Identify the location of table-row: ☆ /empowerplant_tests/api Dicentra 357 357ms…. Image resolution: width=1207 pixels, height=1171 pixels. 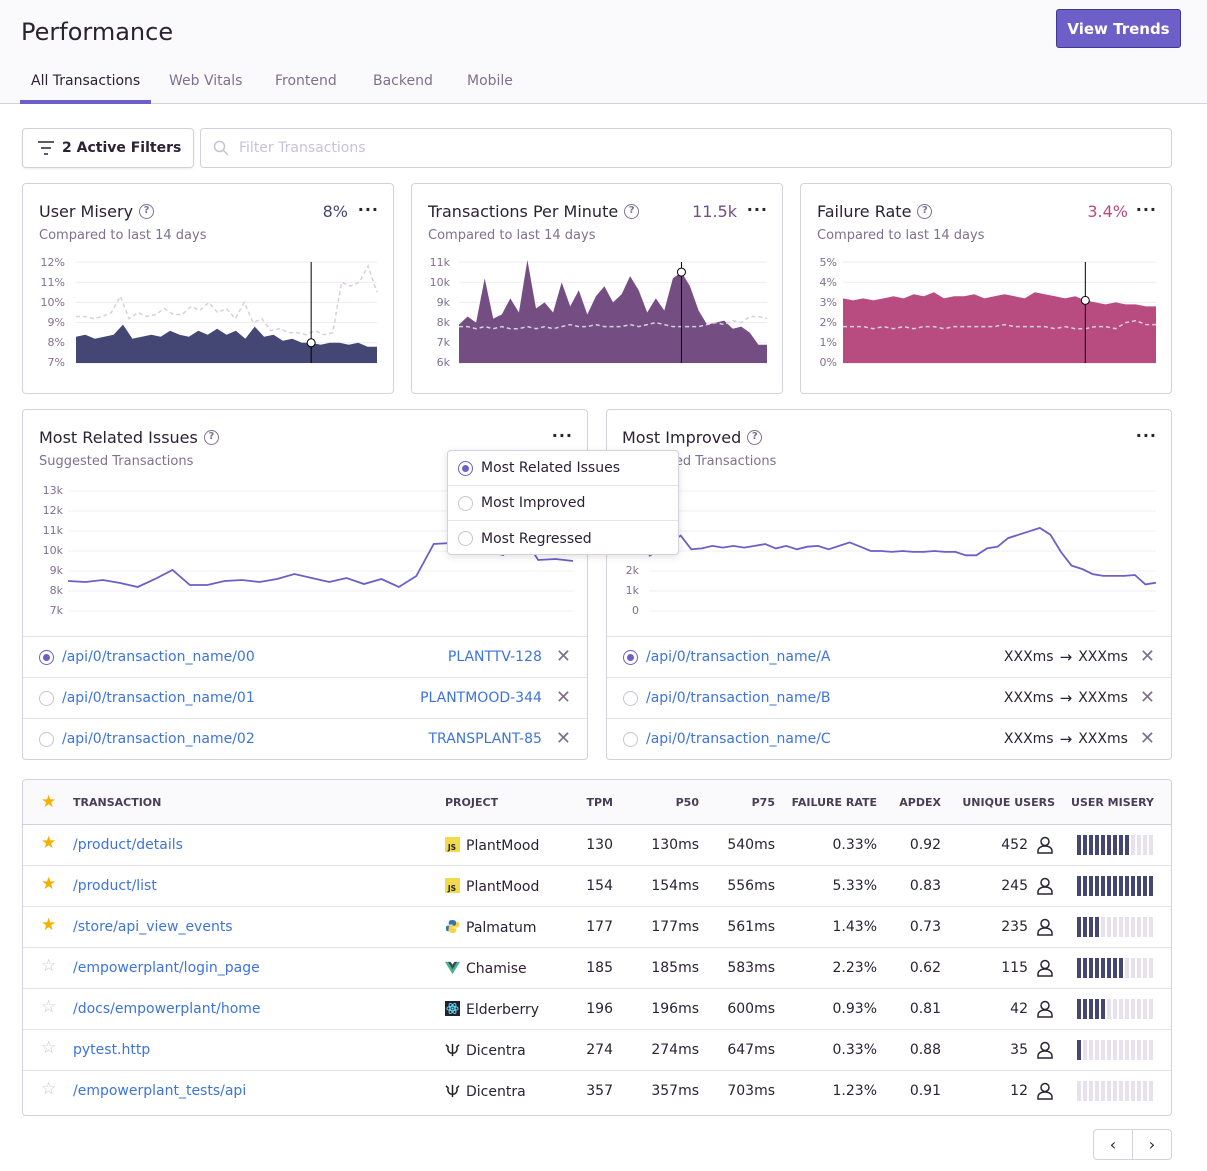
(597, 1091).